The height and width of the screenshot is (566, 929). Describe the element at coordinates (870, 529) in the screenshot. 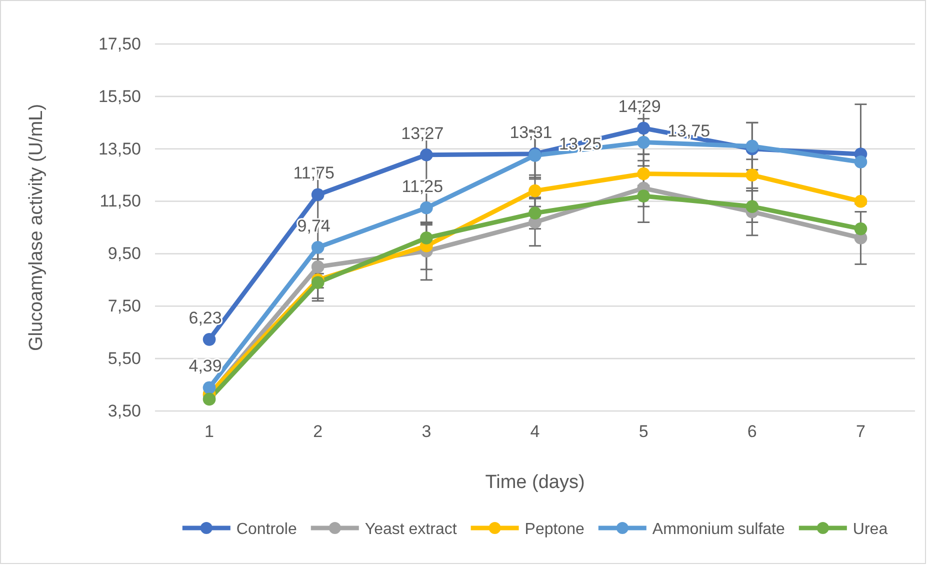

I see `legend-label: Urea` at that location.